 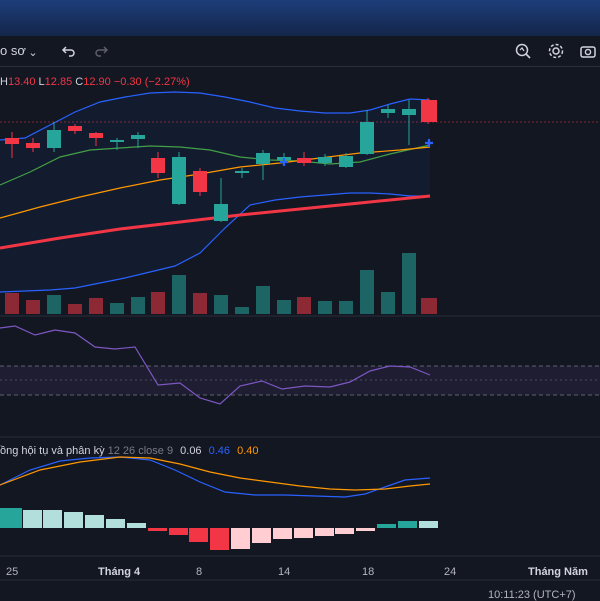 What do you see at coordinates (588, 51) in the screenshot?
I see `camera-icon` at bounding box center [588, 51].